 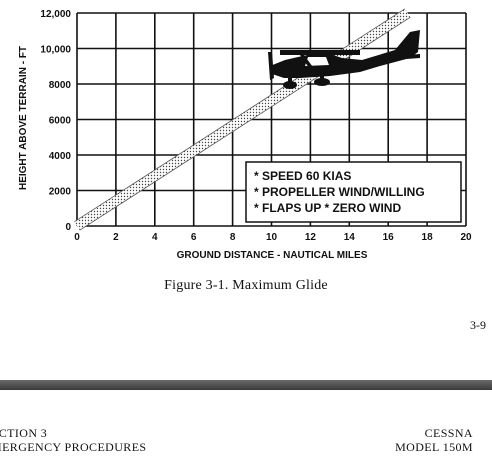 What do you see at coordinates (246, 285) in the screenshot?
I see `figure-caption: Figure 3-1. Maximum Glide` at bounding box center [246, 285].